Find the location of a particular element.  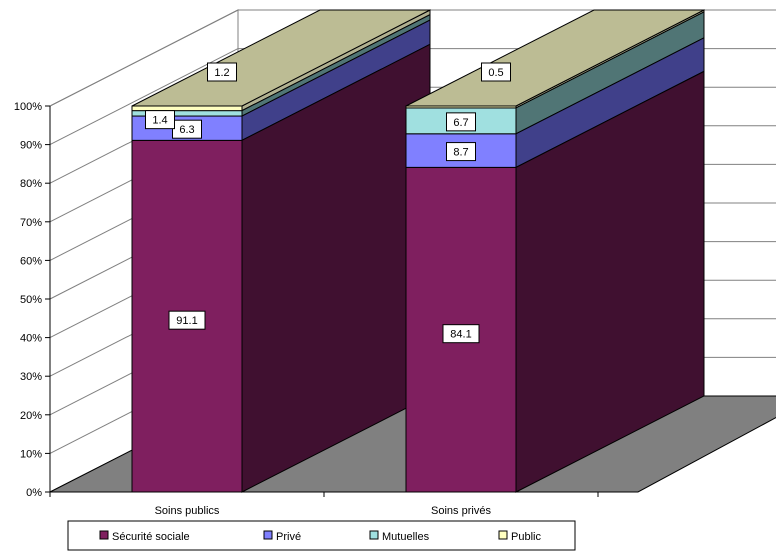

legend-label: Privé is located at coordinates (288, 537).